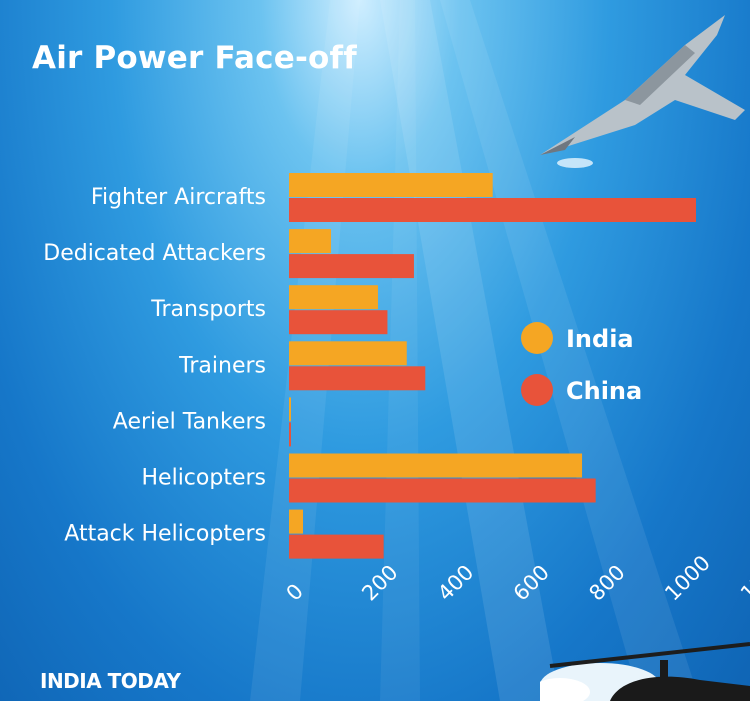  What do you see at coordinates (154, 253) in the screenshot?
I see `category-label: Dedicated Attackers` at bounding box center [154, 253].